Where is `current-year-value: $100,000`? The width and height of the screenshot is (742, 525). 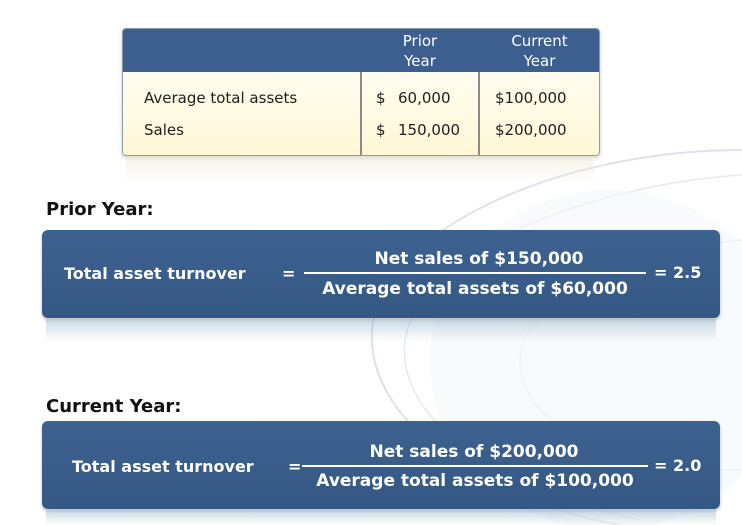 current-year-value: $100,000 is located at coordinates (531, 98).